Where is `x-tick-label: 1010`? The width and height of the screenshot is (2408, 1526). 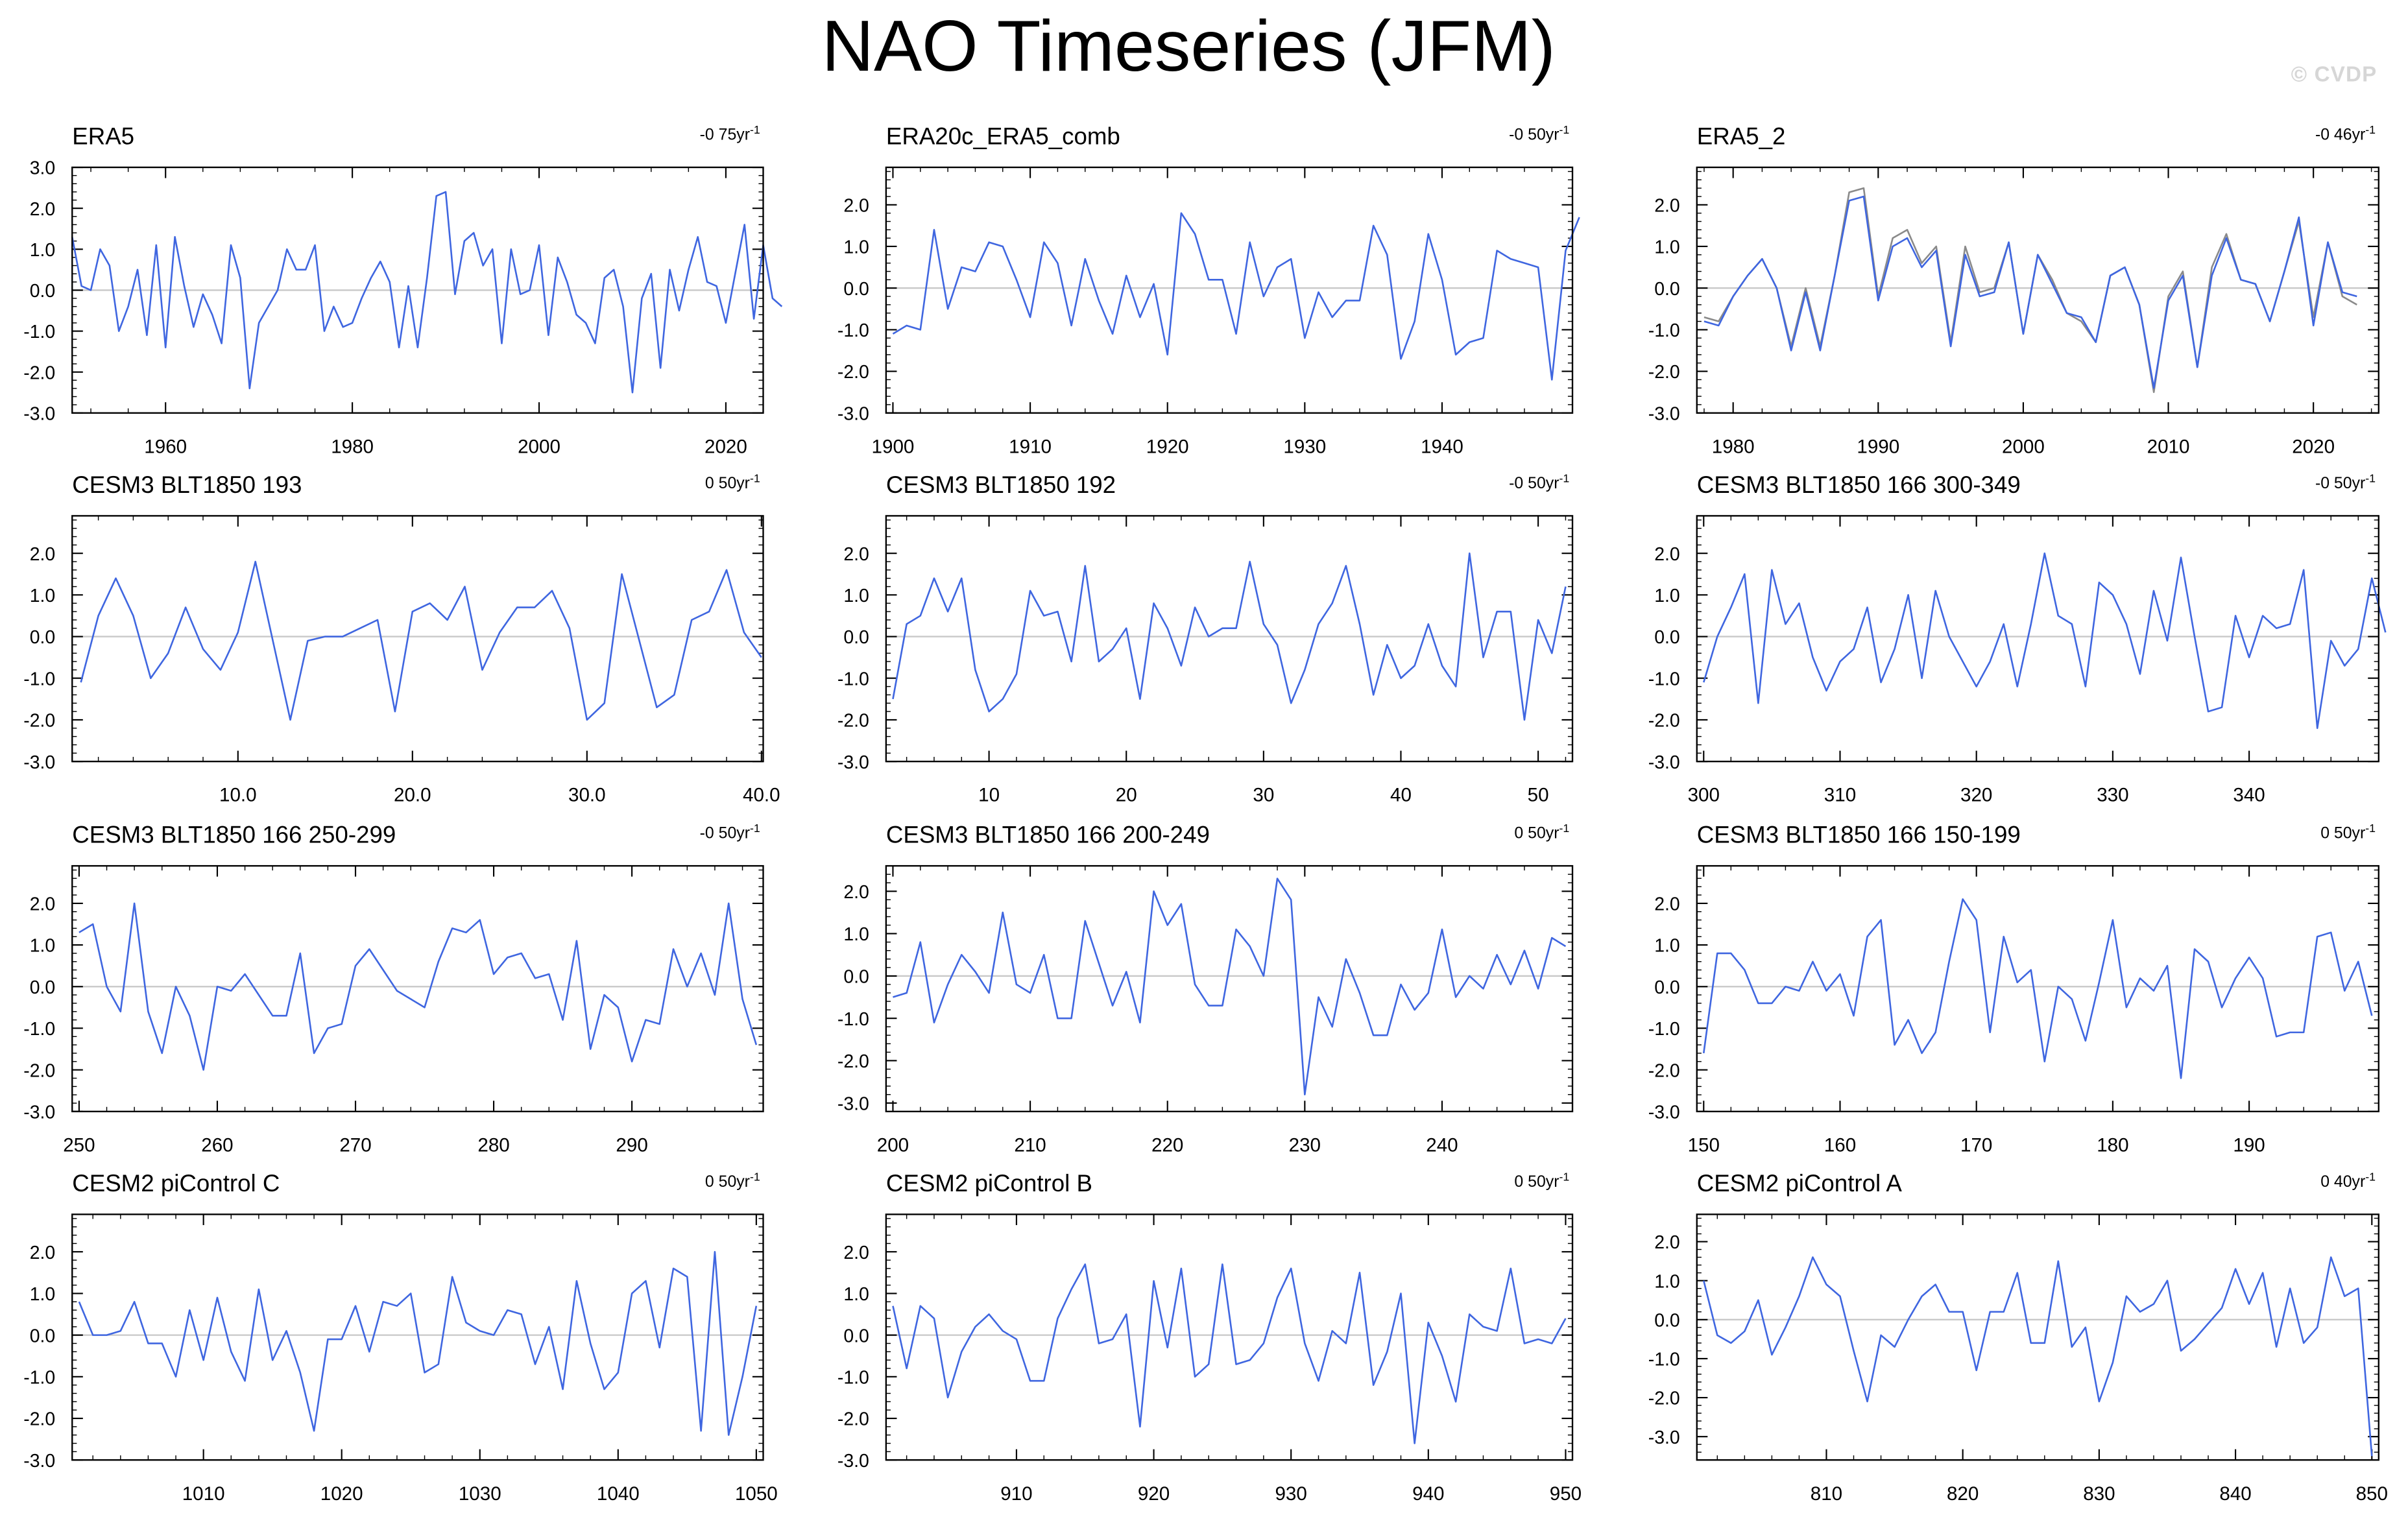 x-tick-label: 1010 is located at coordinates (203, 1494).